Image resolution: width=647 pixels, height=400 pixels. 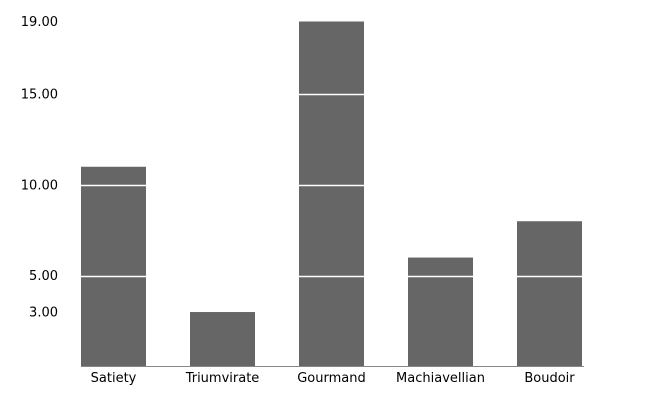 What do you see at coordinates (39, 22) in the screenshot?
I see `y-tick-label: 19.00` at bounding box center [39, 22].